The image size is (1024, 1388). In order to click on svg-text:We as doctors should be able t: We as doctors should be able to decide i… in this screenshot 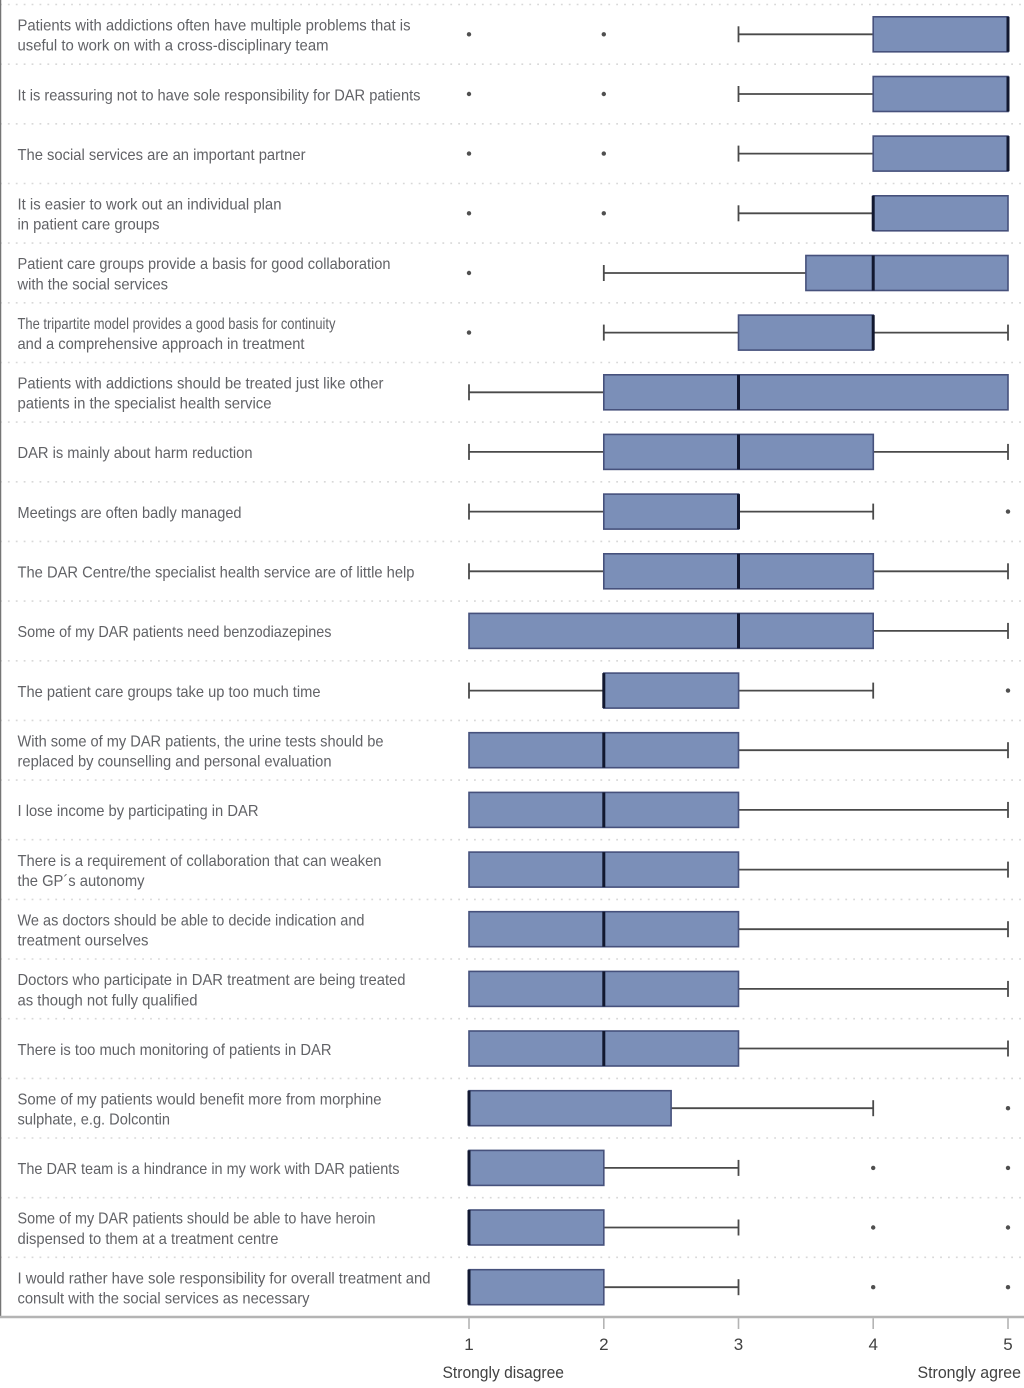, I will do `click(191, 920)`.